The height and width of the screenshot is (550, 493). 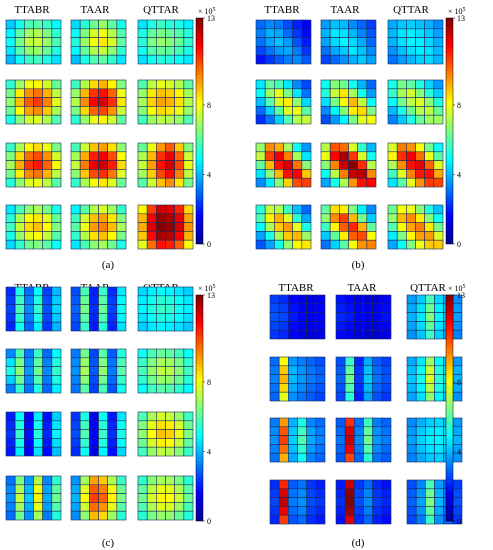 I want to click on colorbar-tick-label: 0, so click(x=209, y=244).